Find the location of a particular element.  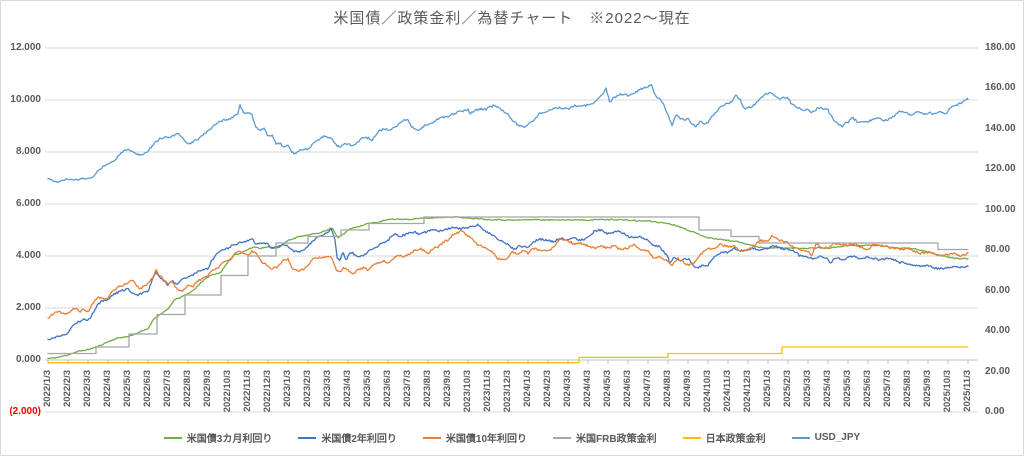

y-left-tick-label: 10.000 is located at coordinates (25, 99).